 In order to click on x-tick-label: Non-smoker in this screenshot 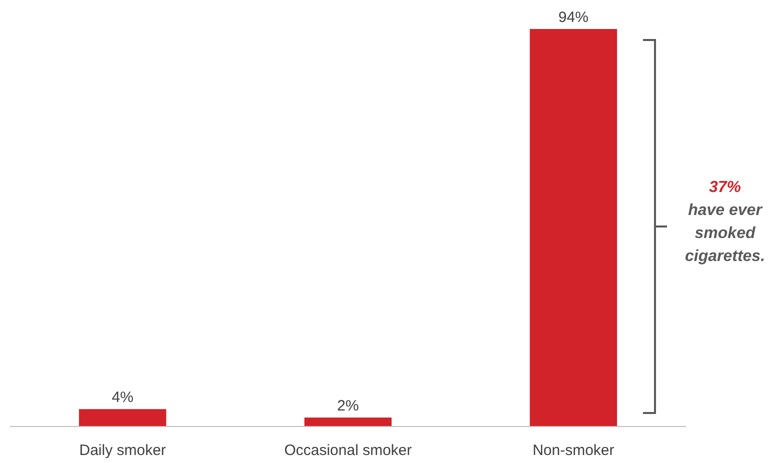, I will do `click(573, 450)`.